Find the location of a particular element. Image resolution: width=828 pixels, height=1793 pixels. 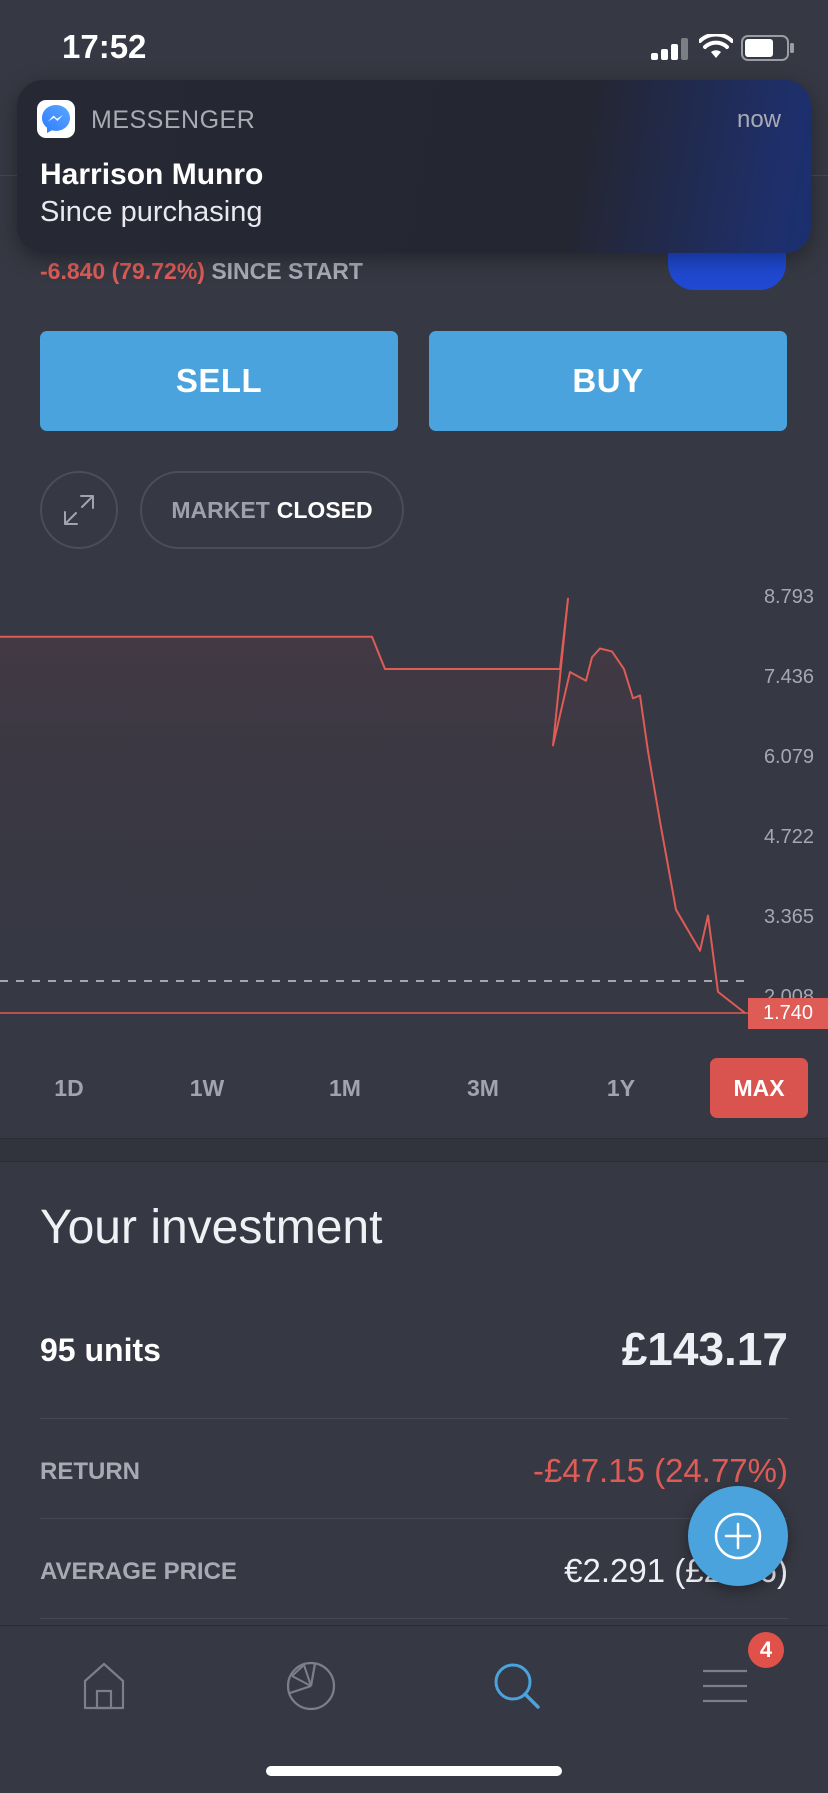

investment-total: £143.17 is located at coordinates (704, 1349).